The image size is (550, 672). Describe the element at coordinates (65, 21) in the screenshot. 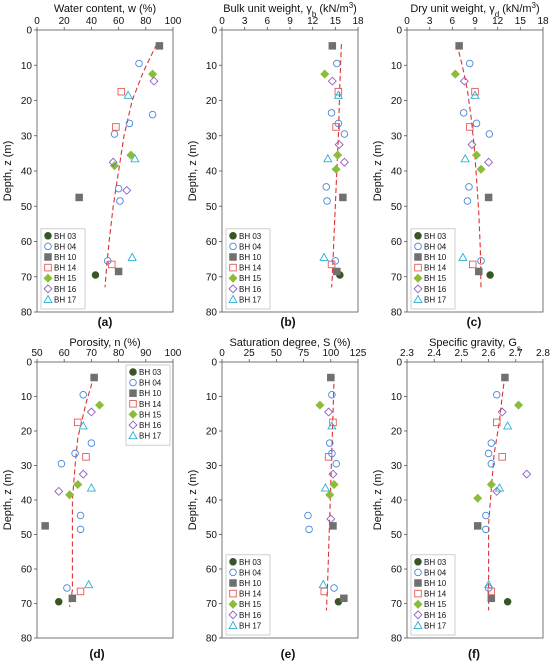

I see `x-tick-label: 20` at that location.